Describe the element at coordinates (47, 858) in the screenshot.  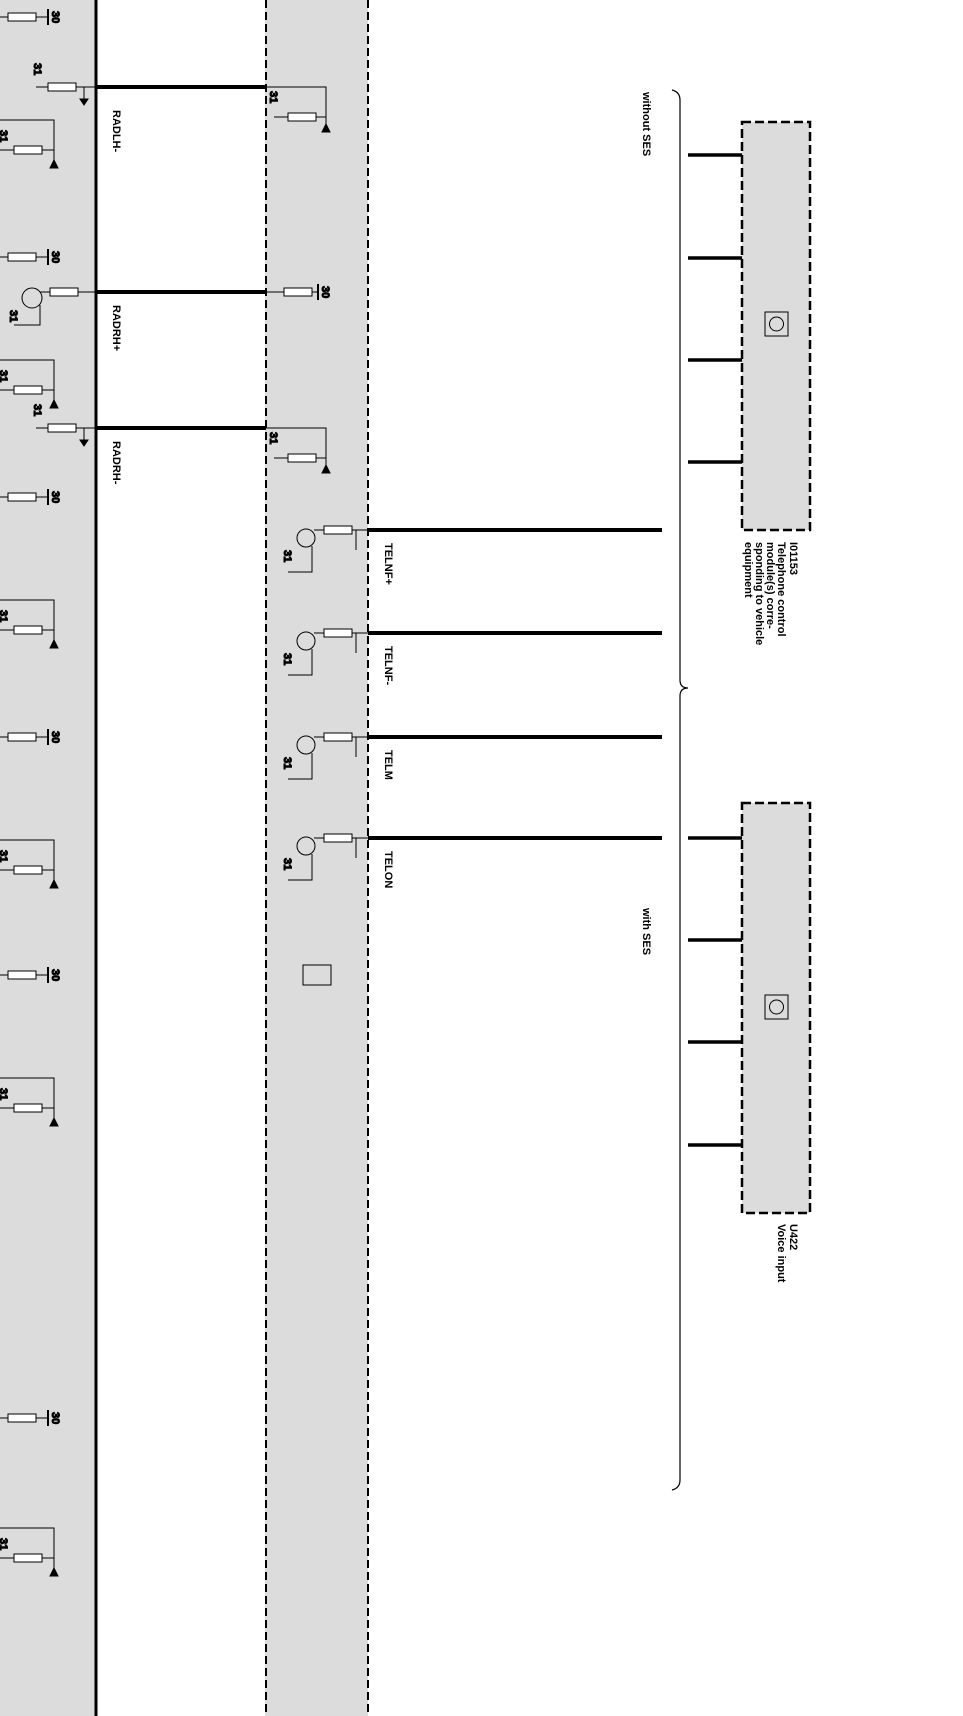
I see `left-control-unit` at that location.